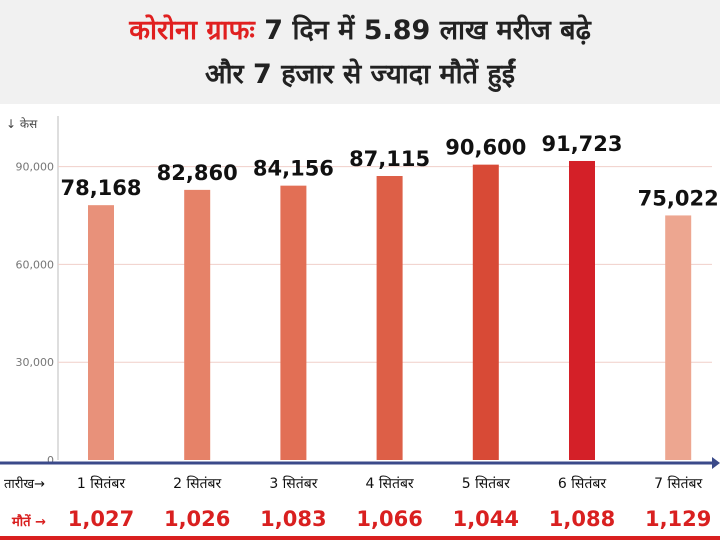 The height and width of the screenshot is (540, 720). Describe the element at coordinates (22, 124) in the screenshot. I see `y-axis-label: ↓ केस` at that location.